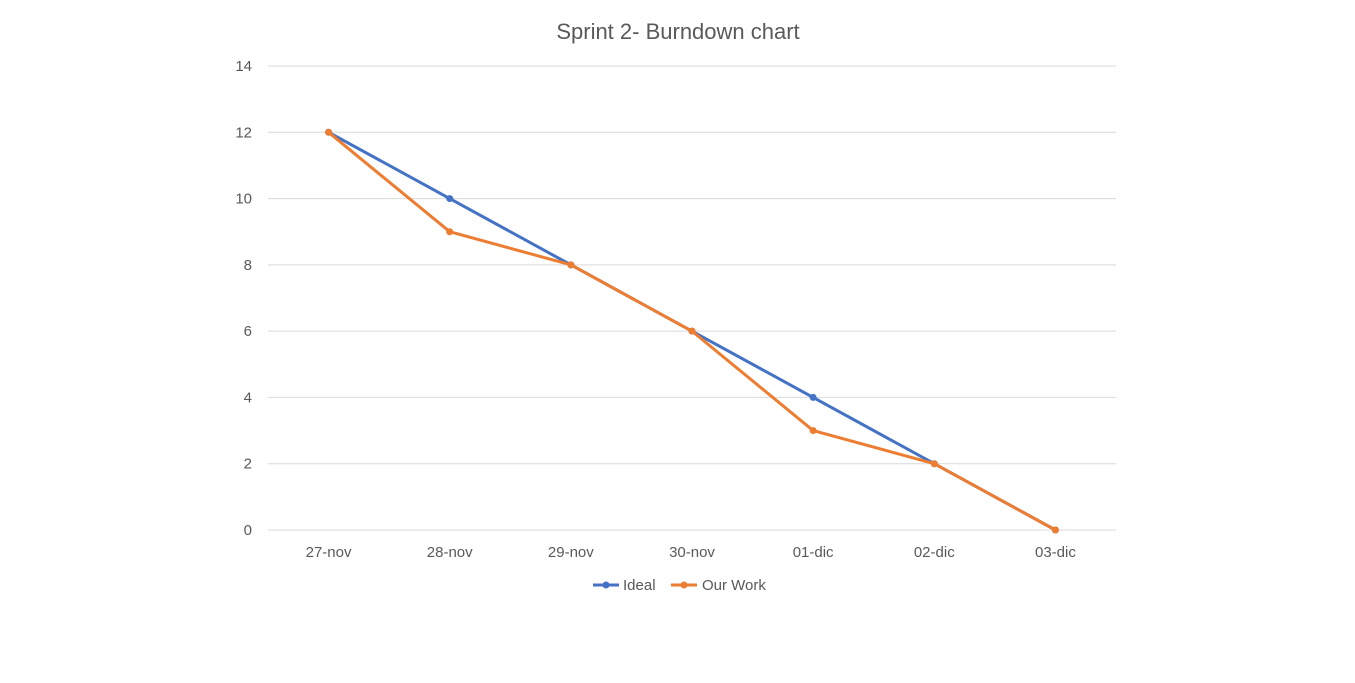 Image resolution: width=1355 pixels, height=683 pixels. What do you see at coordinates (571, 552) in the screenshot?
I see `x-tick-label: 29-nov` at bounding box center [571, 552].